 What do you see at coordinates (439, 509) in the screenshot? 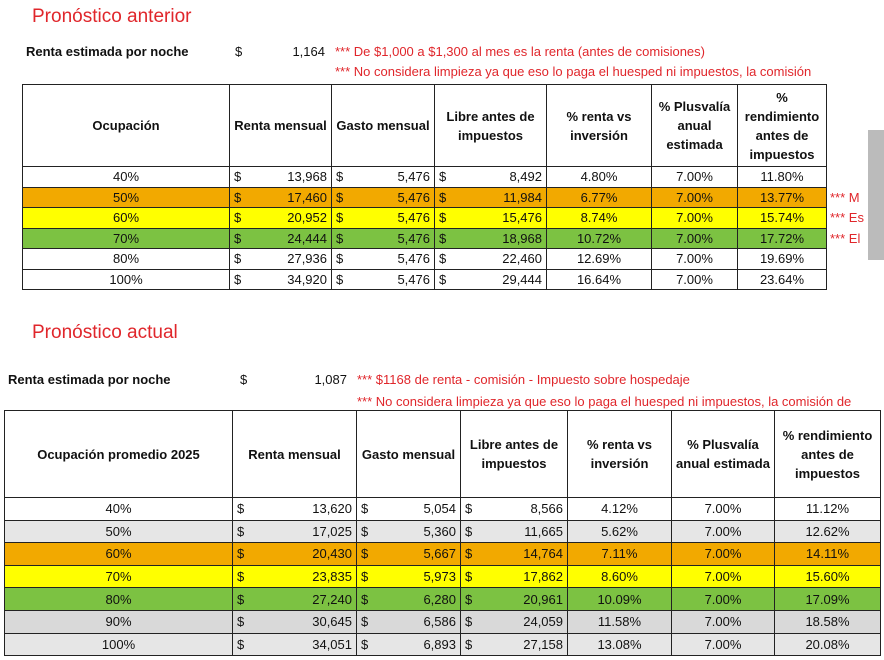
I see `cell-value: 5,054` at bounding box center [439, 509].